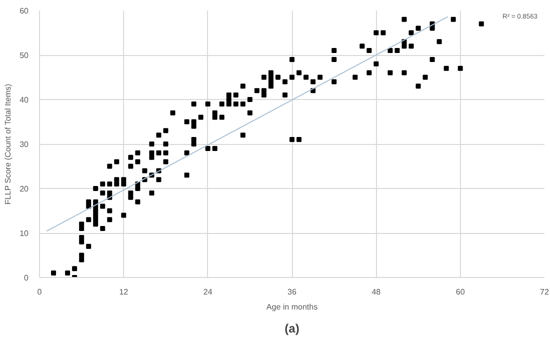 This screenshot has width=550, height=340. Describe the element at coordinates (292, 307) in the screenshot. I see `x-axis-title: Age in months` at that location.